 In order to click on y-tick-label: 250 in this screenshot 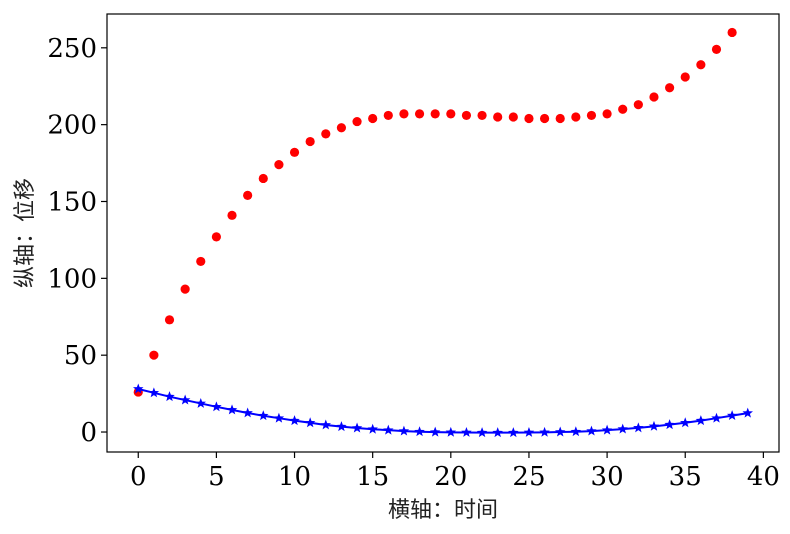, I will do `click(72, 49)`.